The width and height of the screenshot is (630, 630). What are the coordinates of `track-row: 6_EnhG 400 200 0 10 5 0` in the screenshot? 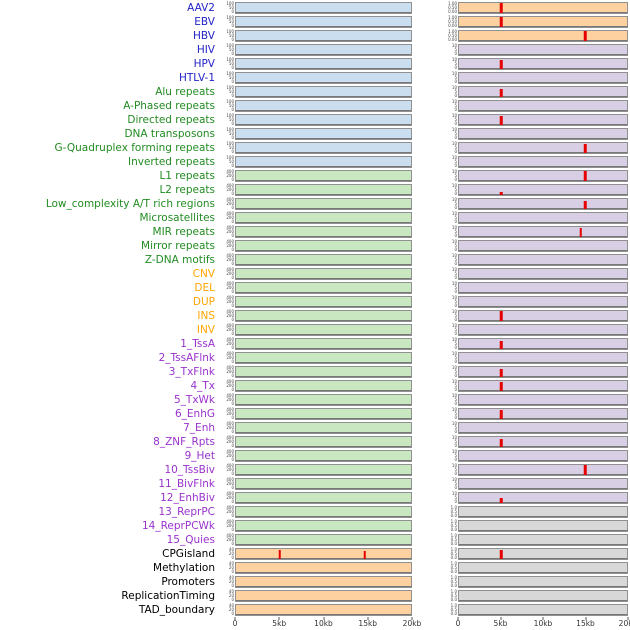 It's located at (315, 414).